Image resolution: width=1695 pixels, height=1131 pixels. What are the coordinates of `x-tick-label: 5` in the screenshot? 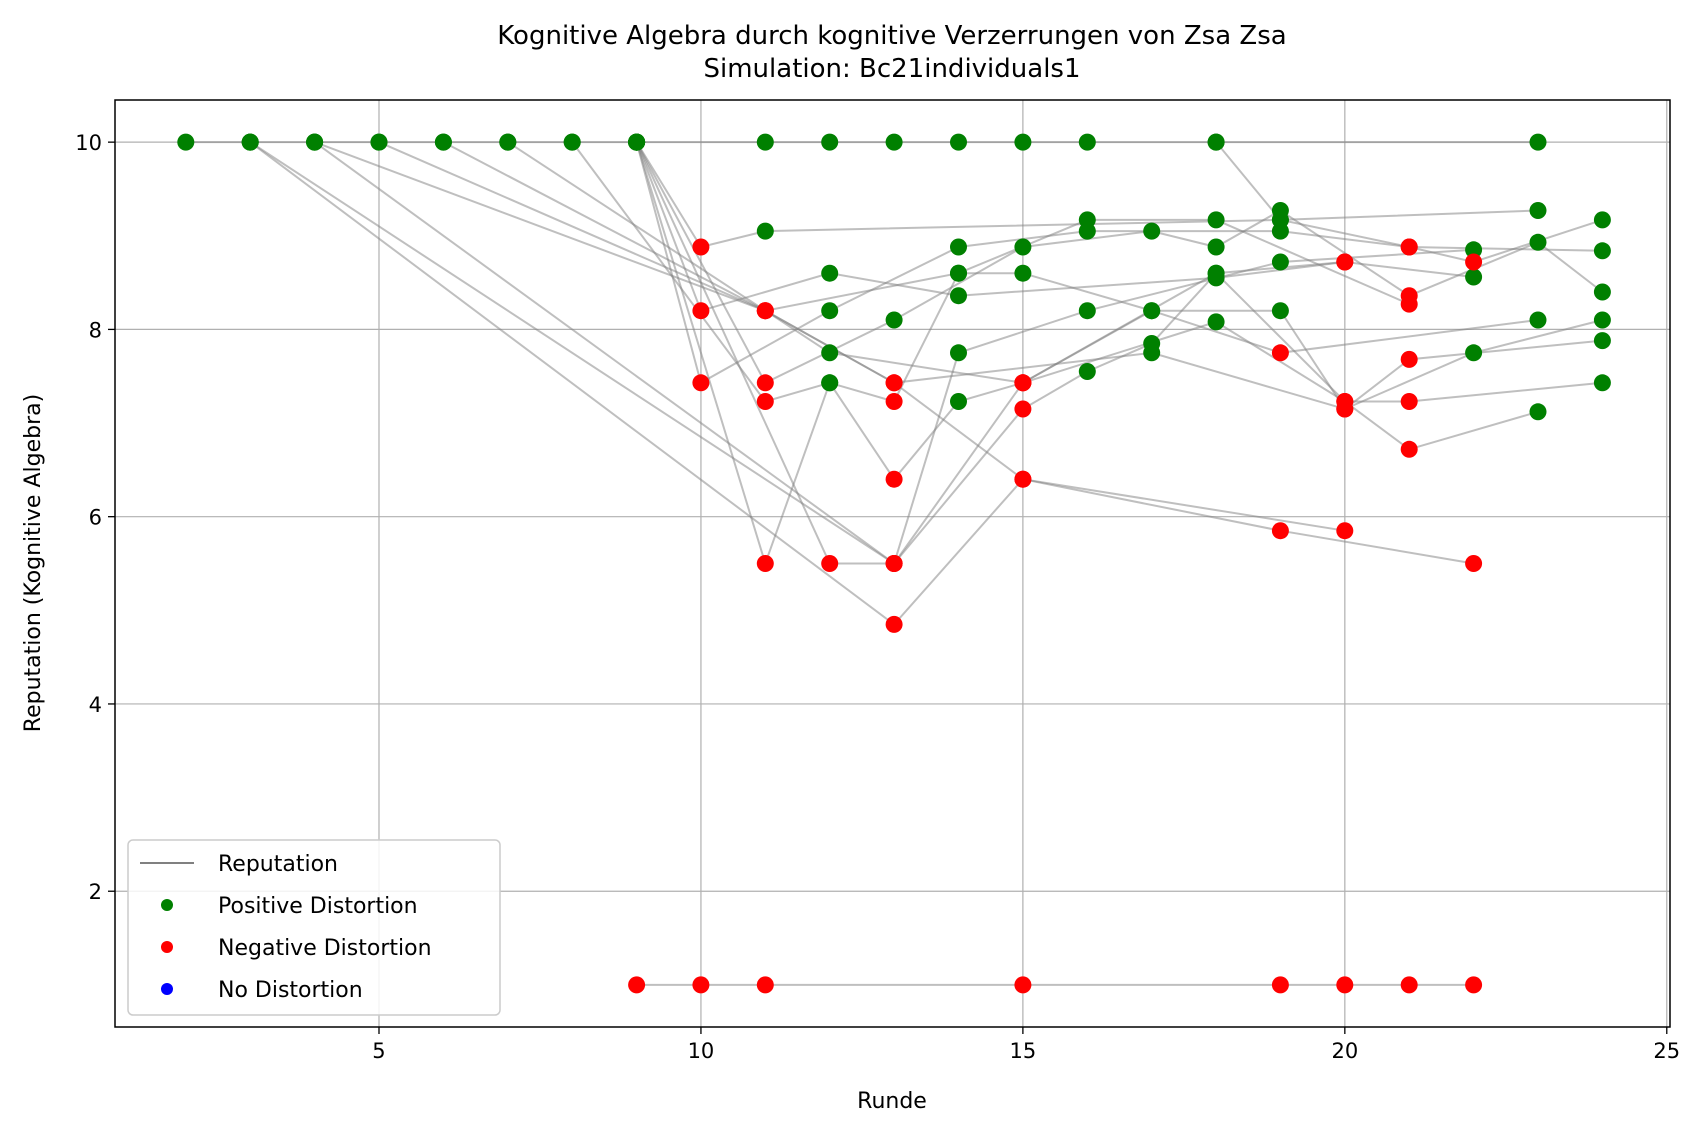 It's located at (378, 1051).